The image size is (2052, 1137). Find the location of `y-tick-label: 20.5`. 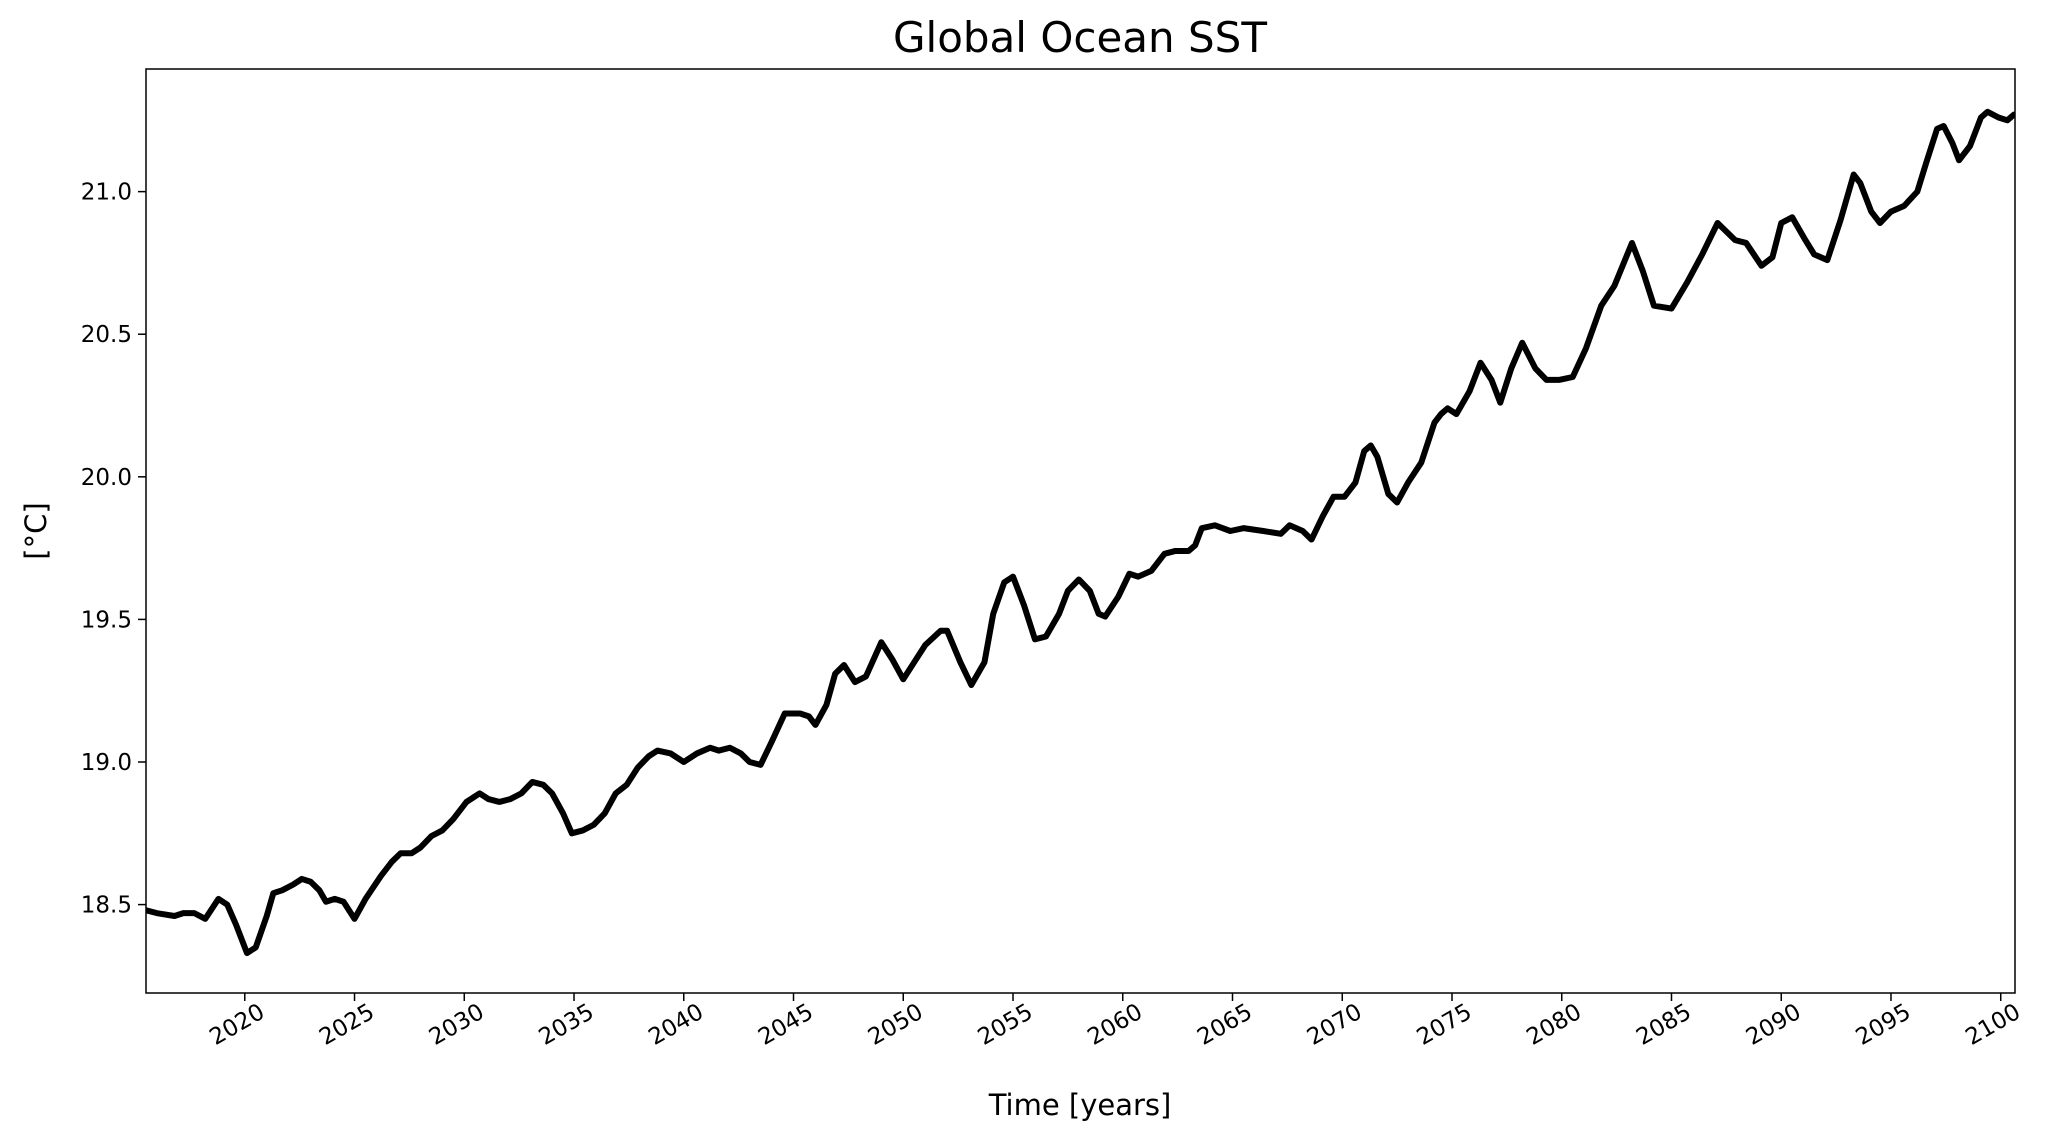

y-tick-label: 20.5 is located at coordinates (106, 335).